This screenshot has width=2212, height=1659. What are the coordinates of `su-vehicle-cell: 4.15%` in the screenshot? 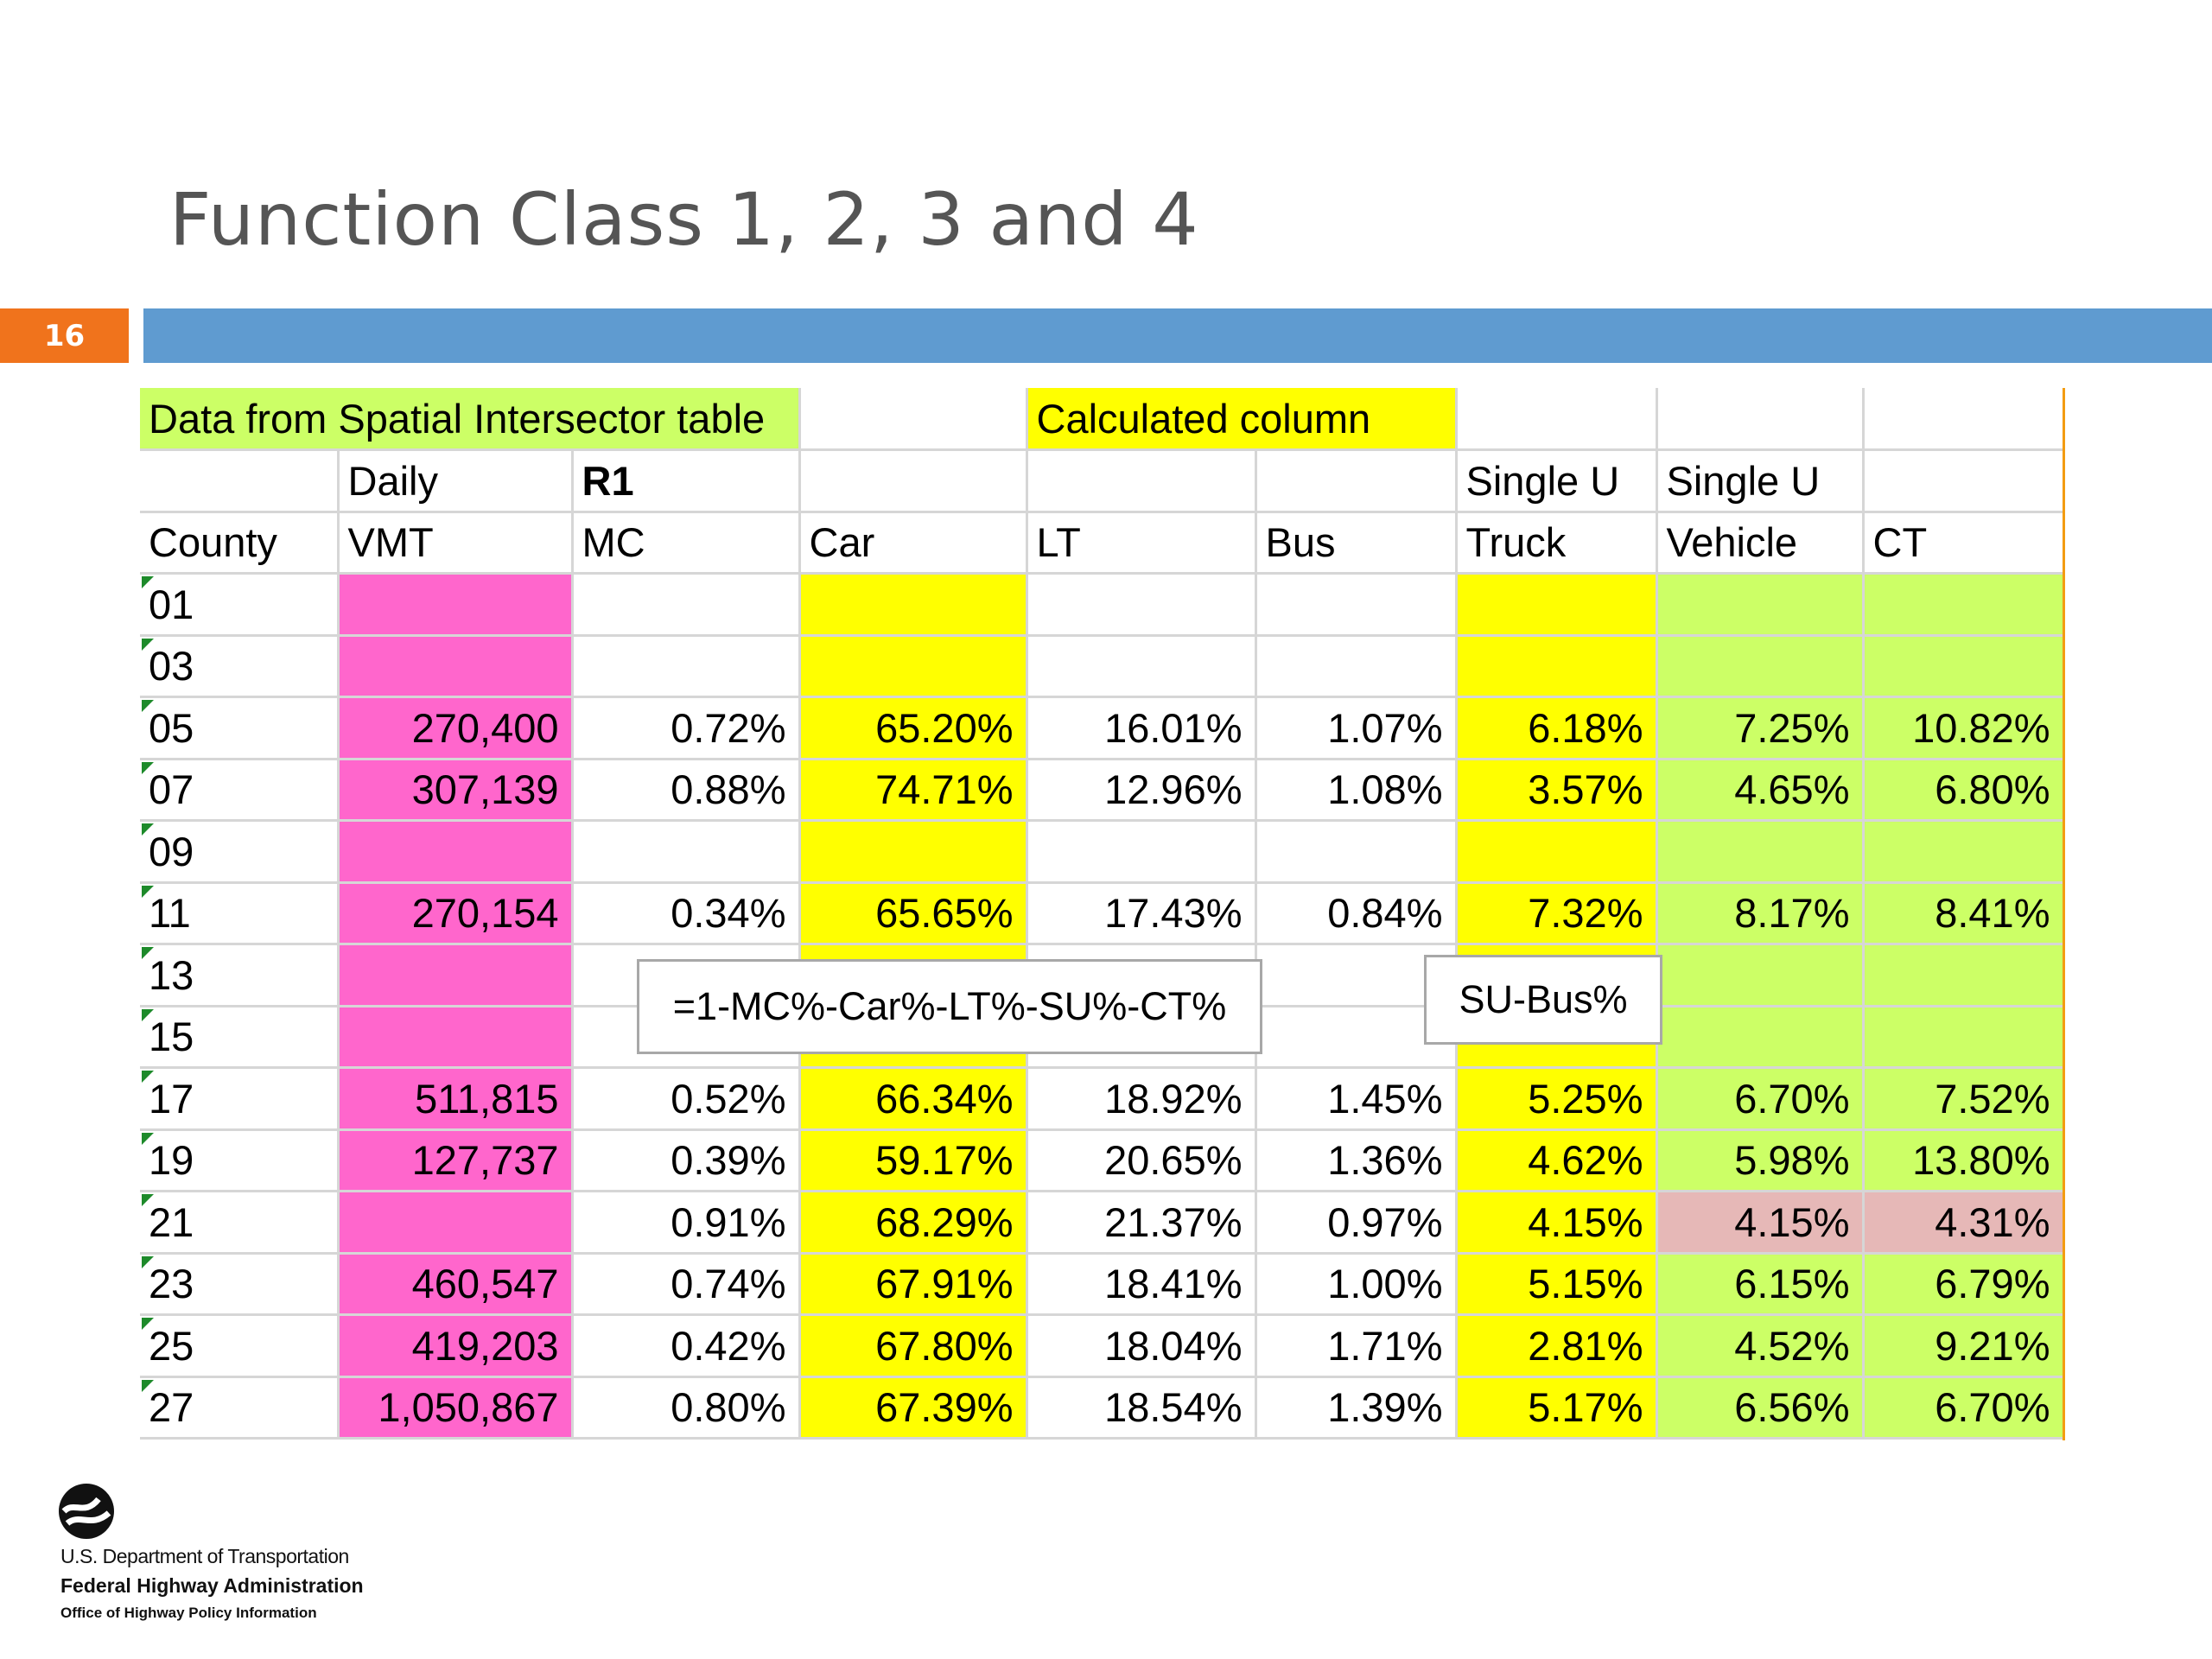 It's located at (1760, 1223).